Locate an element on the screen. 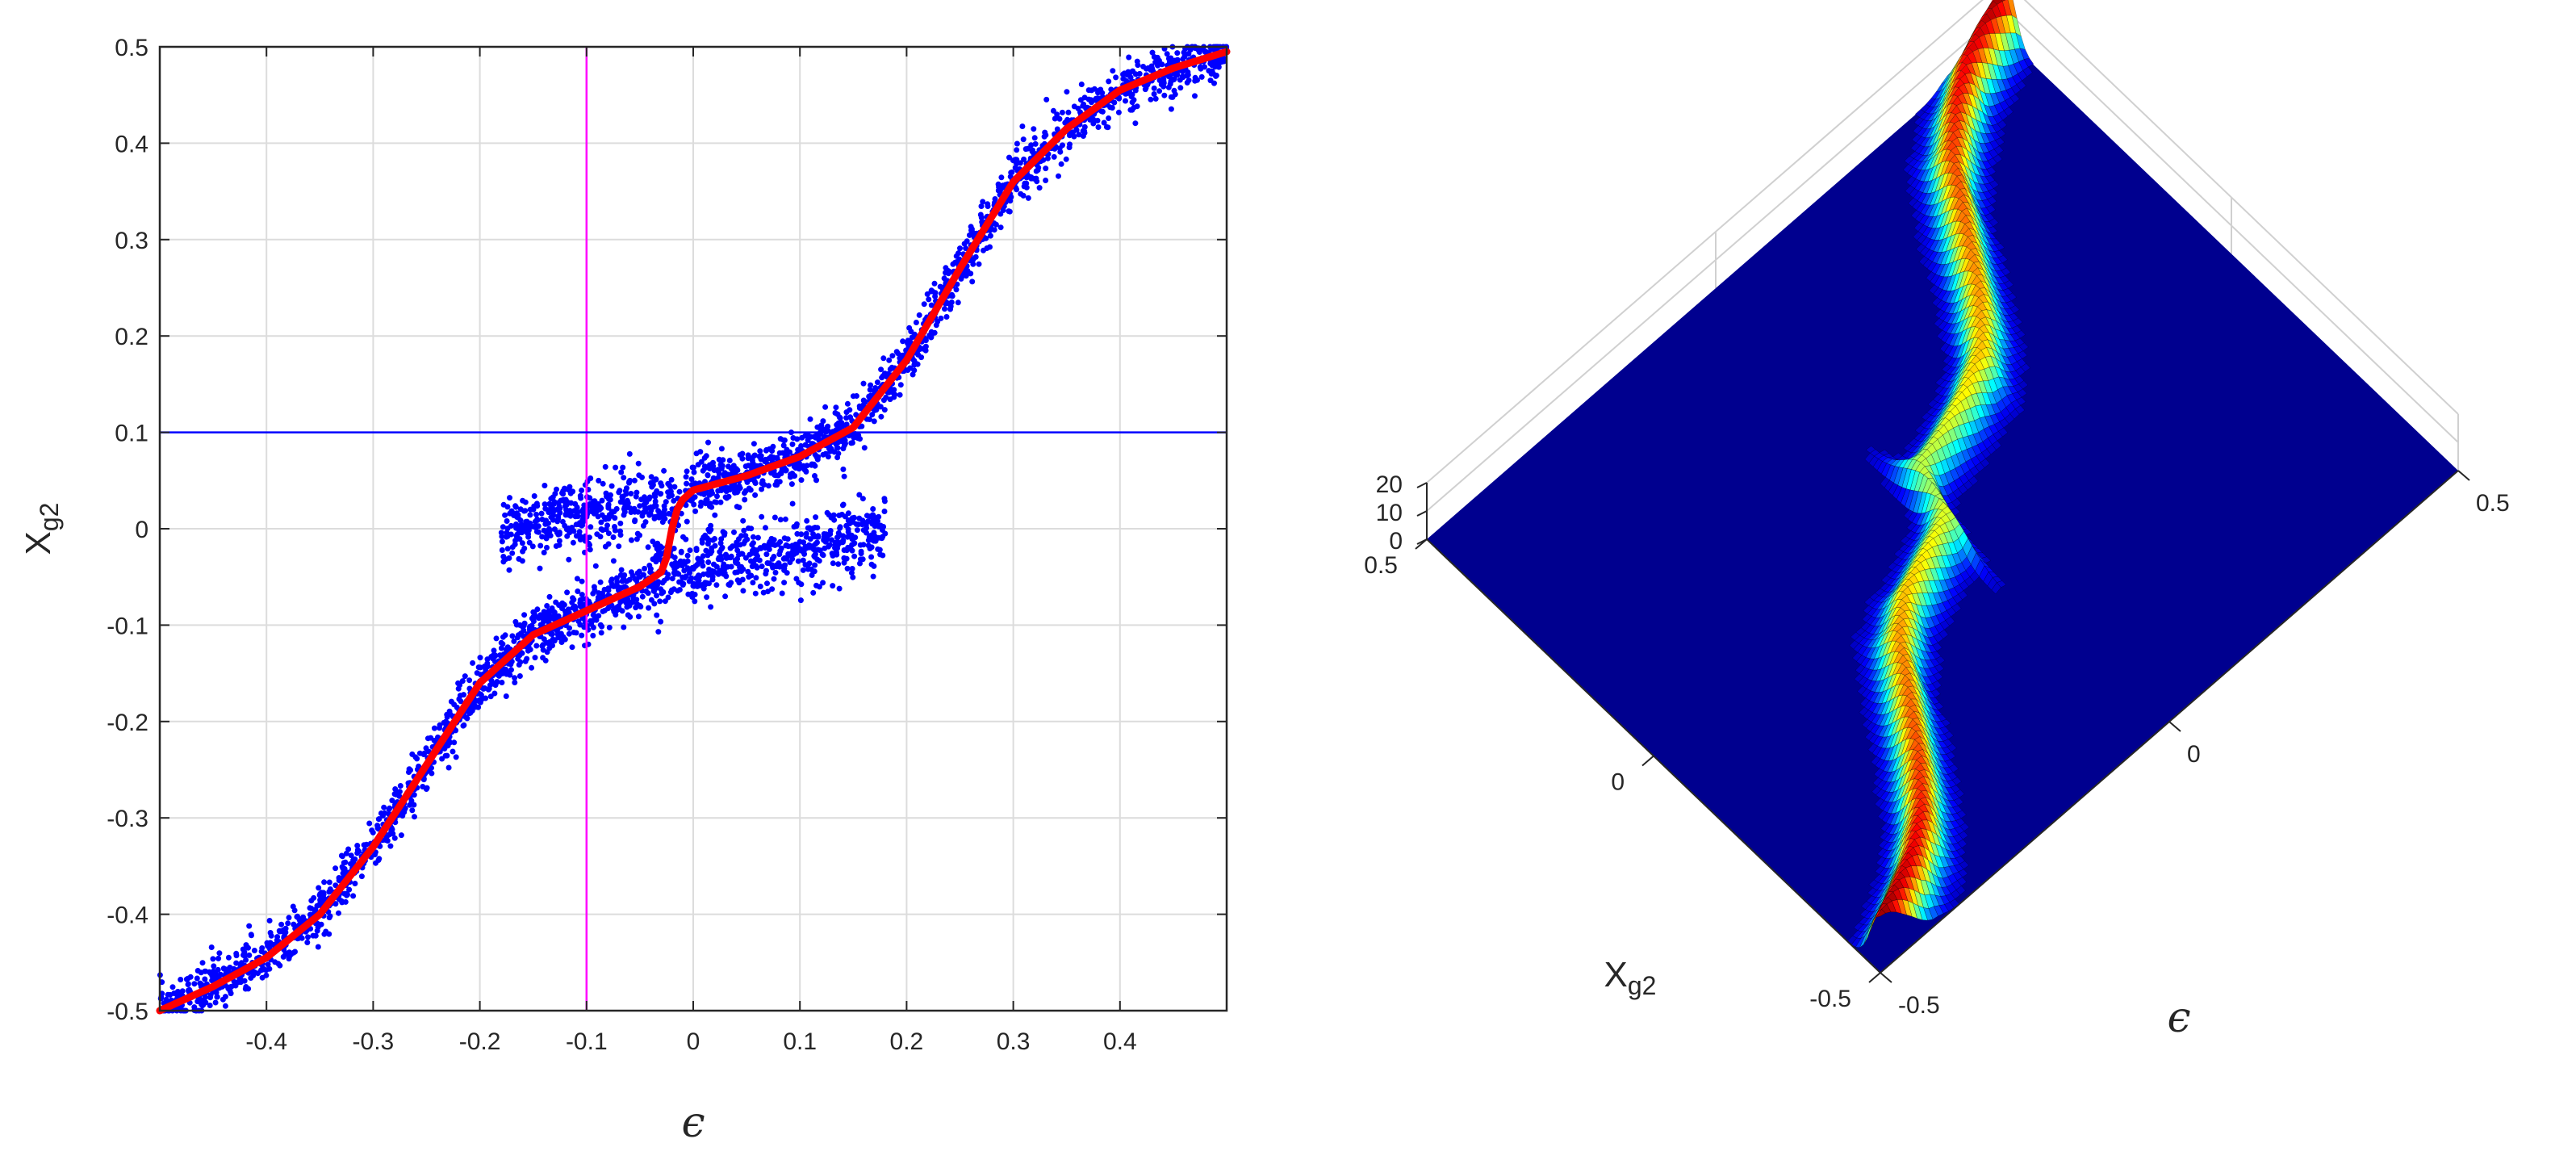 The image size is (2576, 1160). y-tick-label-3d: -0.5 is located at coordinates (1830, 999).